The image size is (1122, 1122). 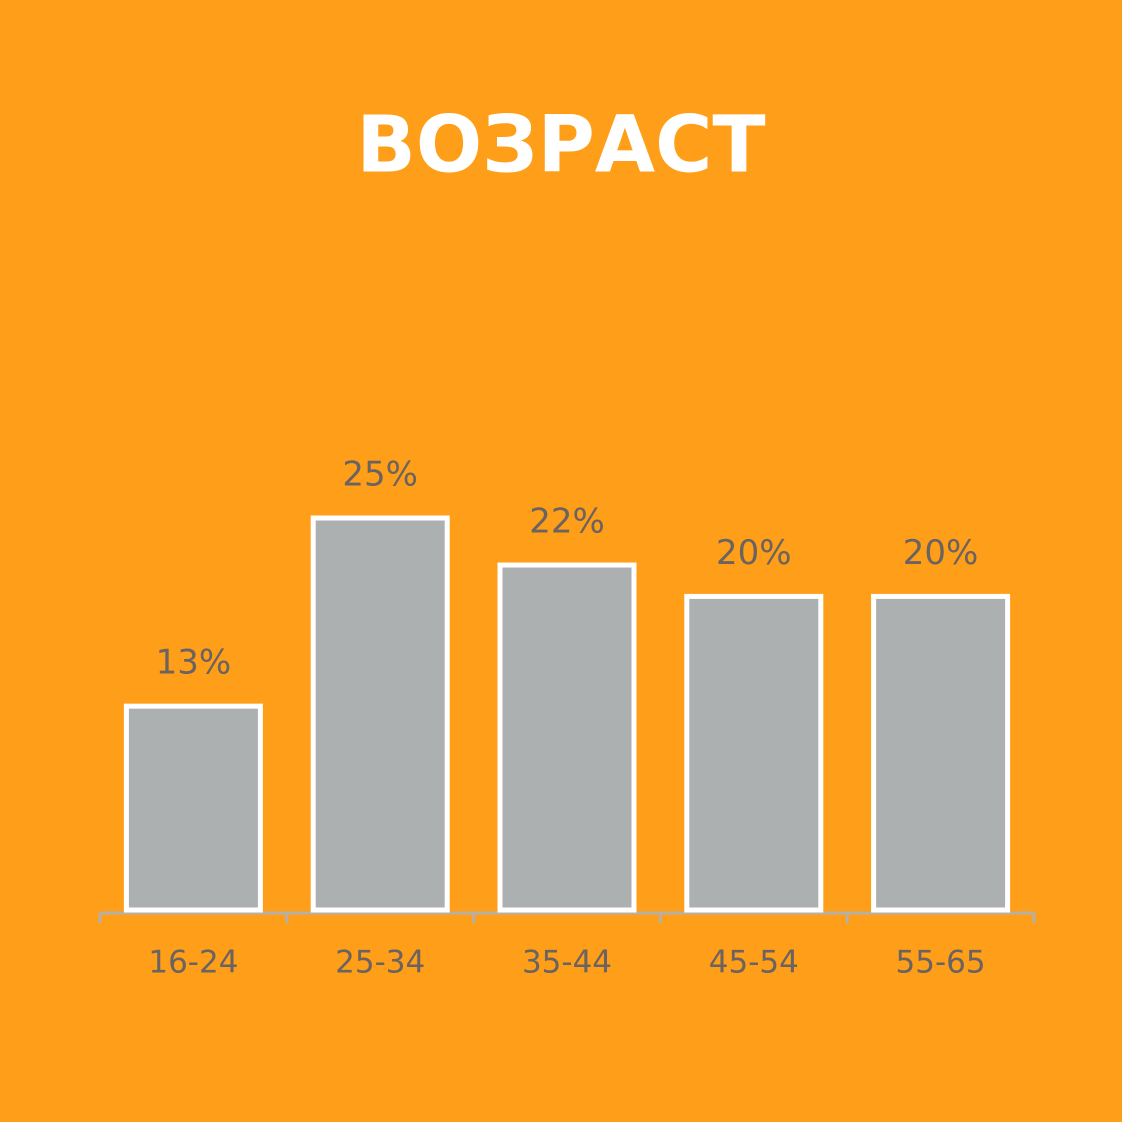 I want to click on x-tick-label: 55-65, so click(x=941, y=963).